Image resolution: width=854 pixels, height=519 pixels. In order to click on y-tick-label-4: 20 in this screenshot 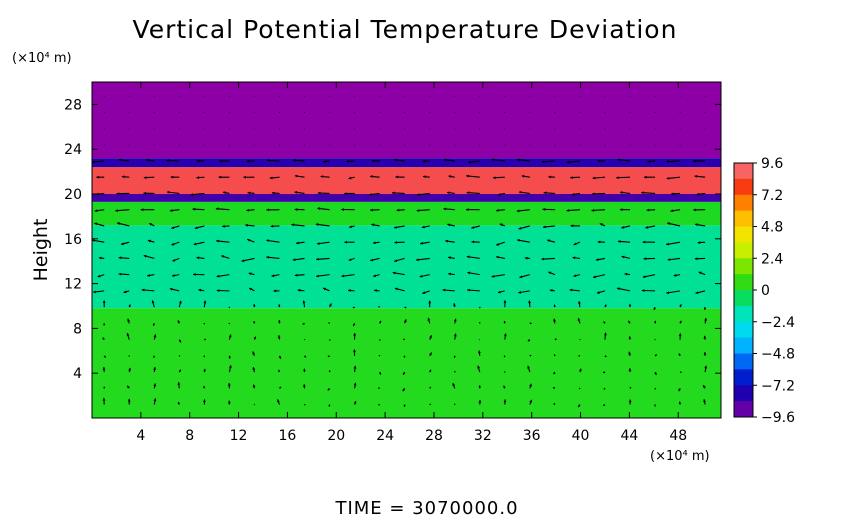, I will do `click(73, 195)`.